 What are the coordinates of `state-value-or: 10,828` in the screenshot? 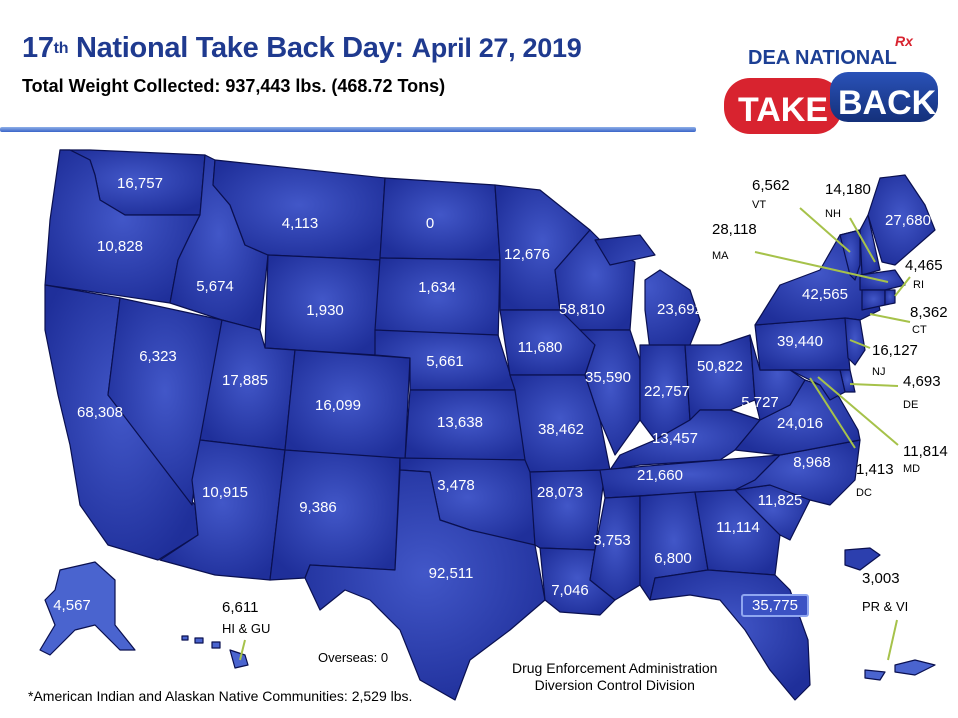 It's located at (120, 246).